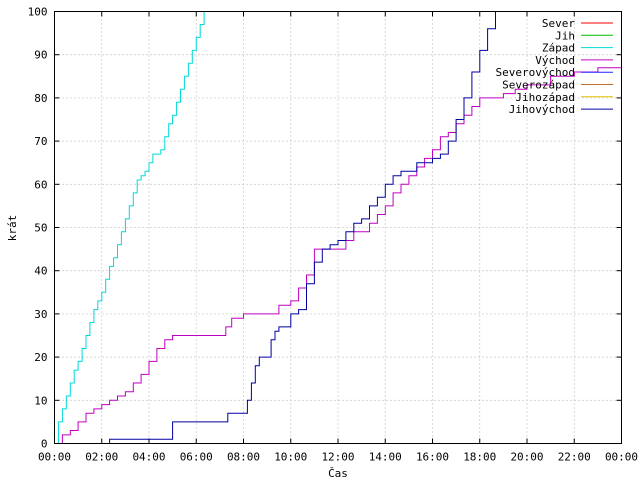 Image resolution: width=640 pixels, height=480 pixels. Describe the element at coordinates (148, 457) in the screenshot. I see `x-tick-label: 04:00` at that location.